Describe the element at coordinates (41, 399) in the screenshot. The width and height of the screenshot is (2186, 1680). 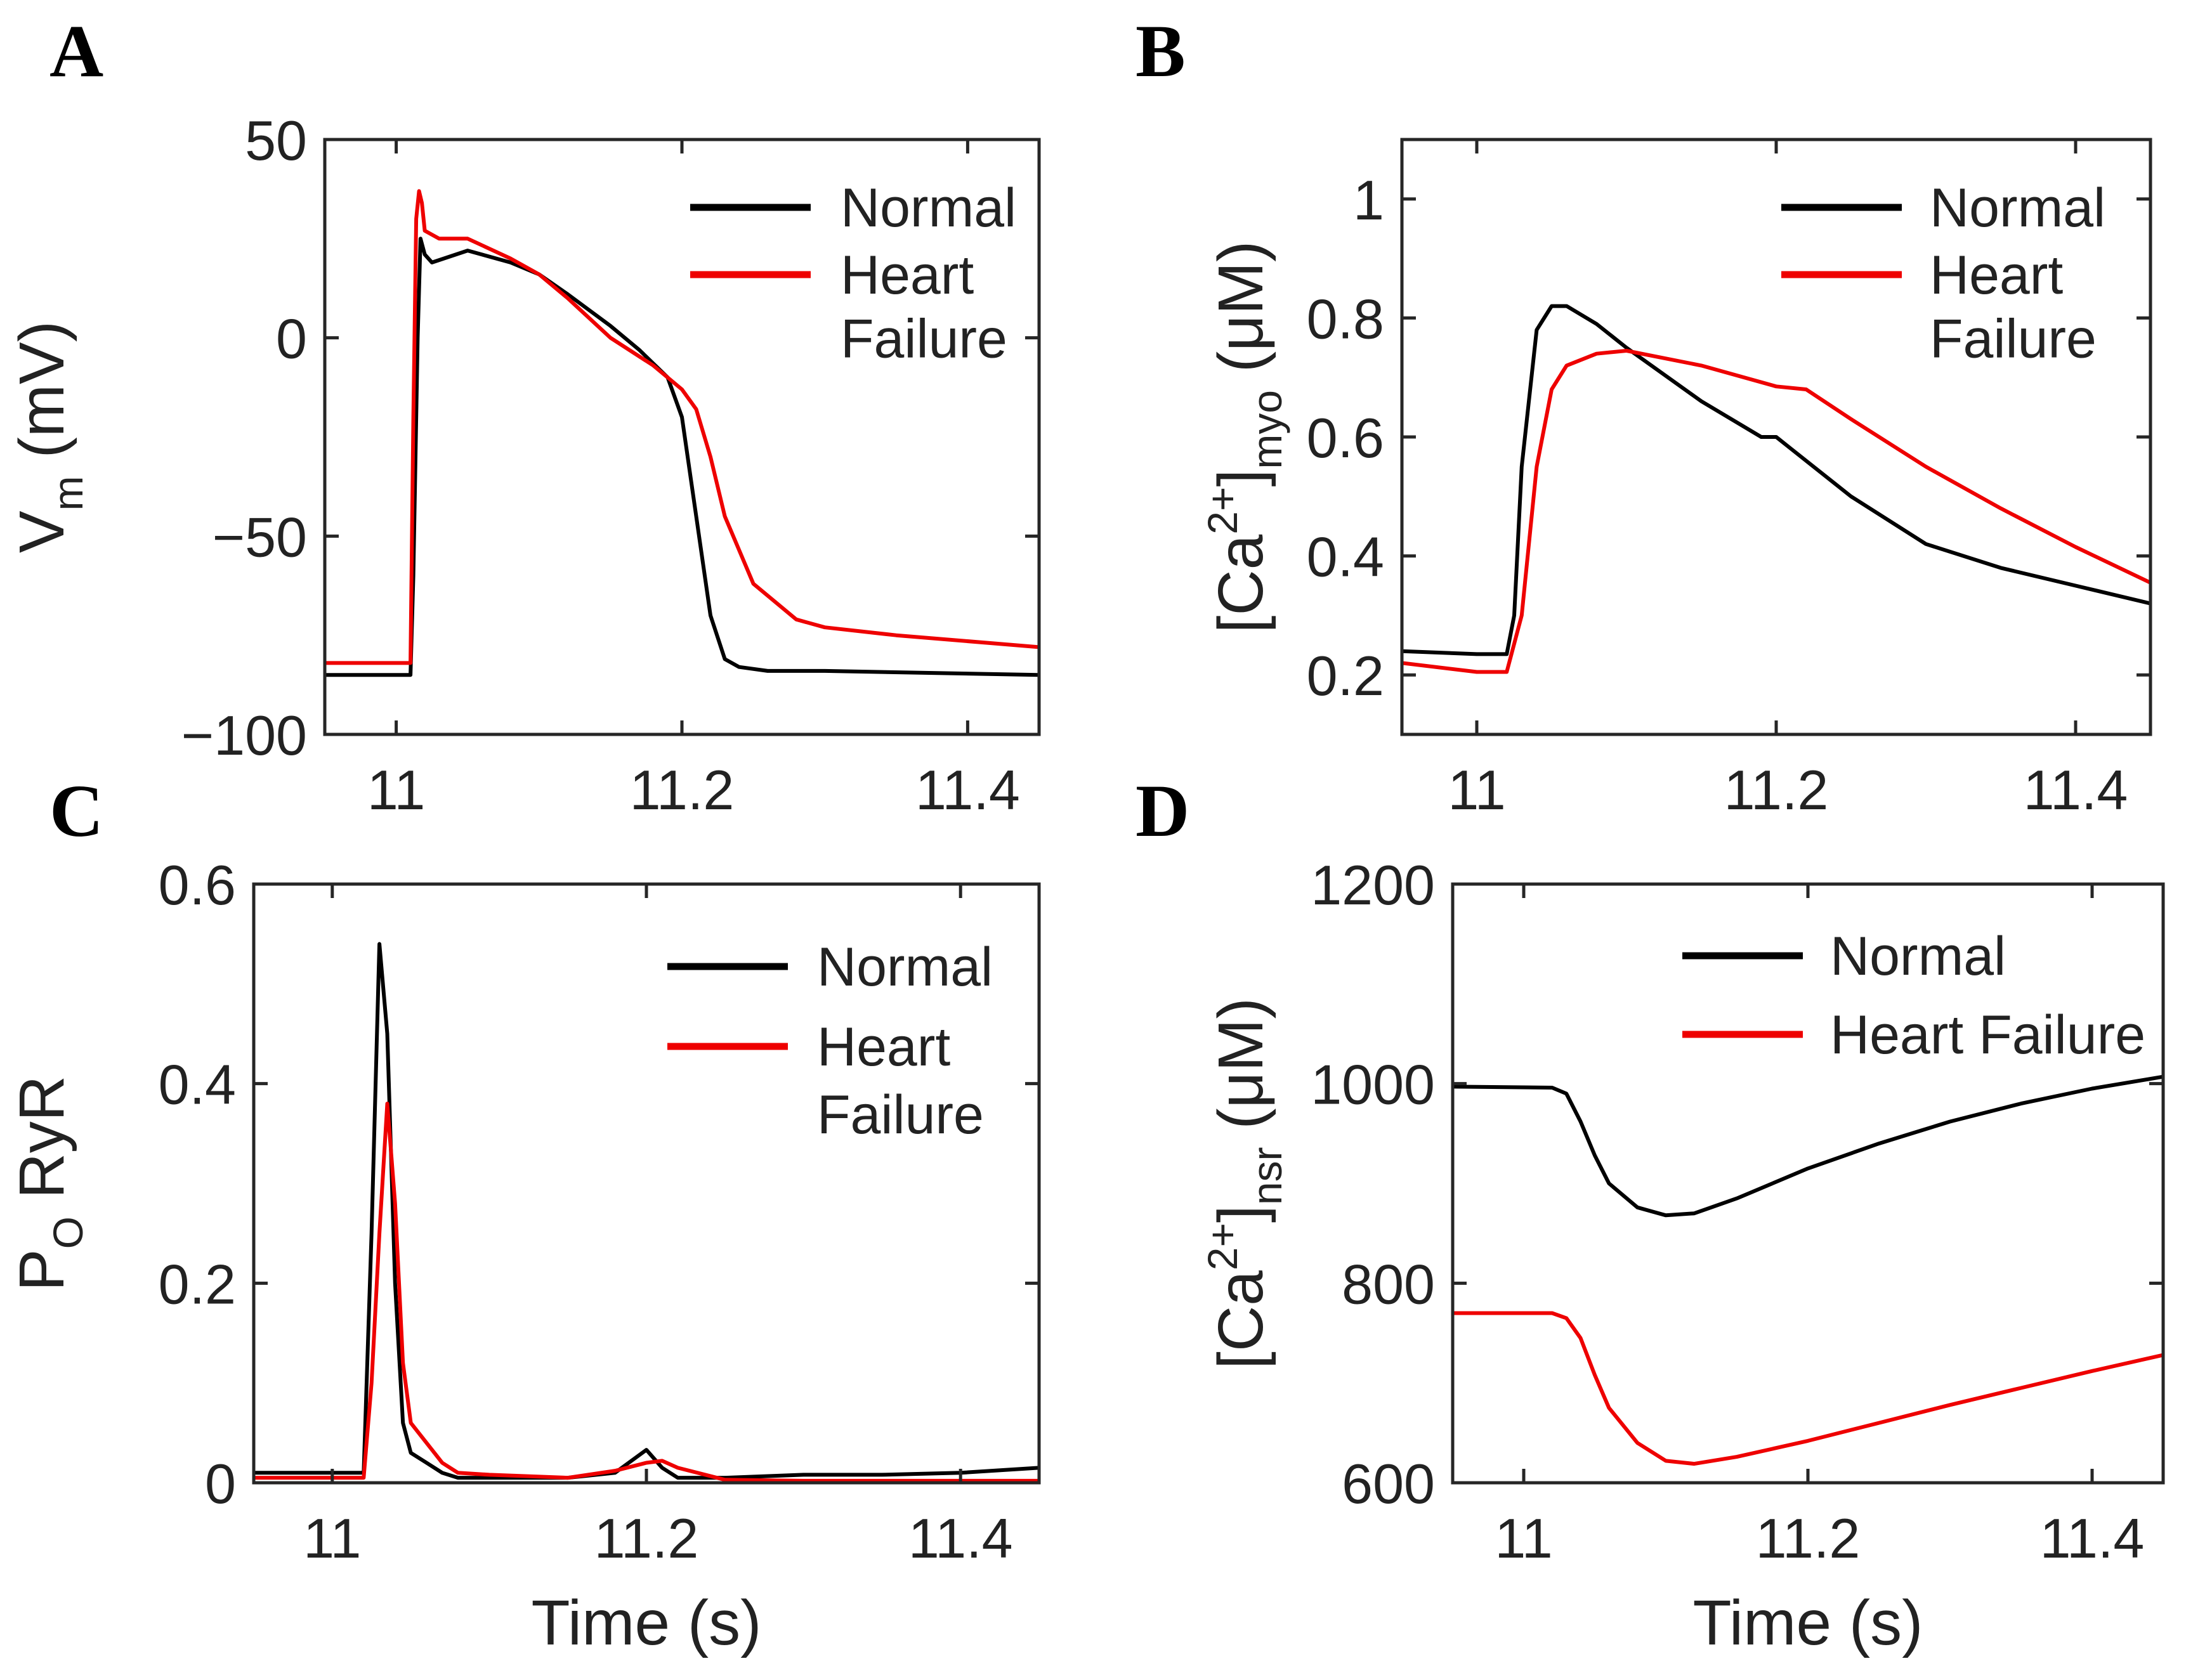
I see `y-label-unit: (mV)` at that location.